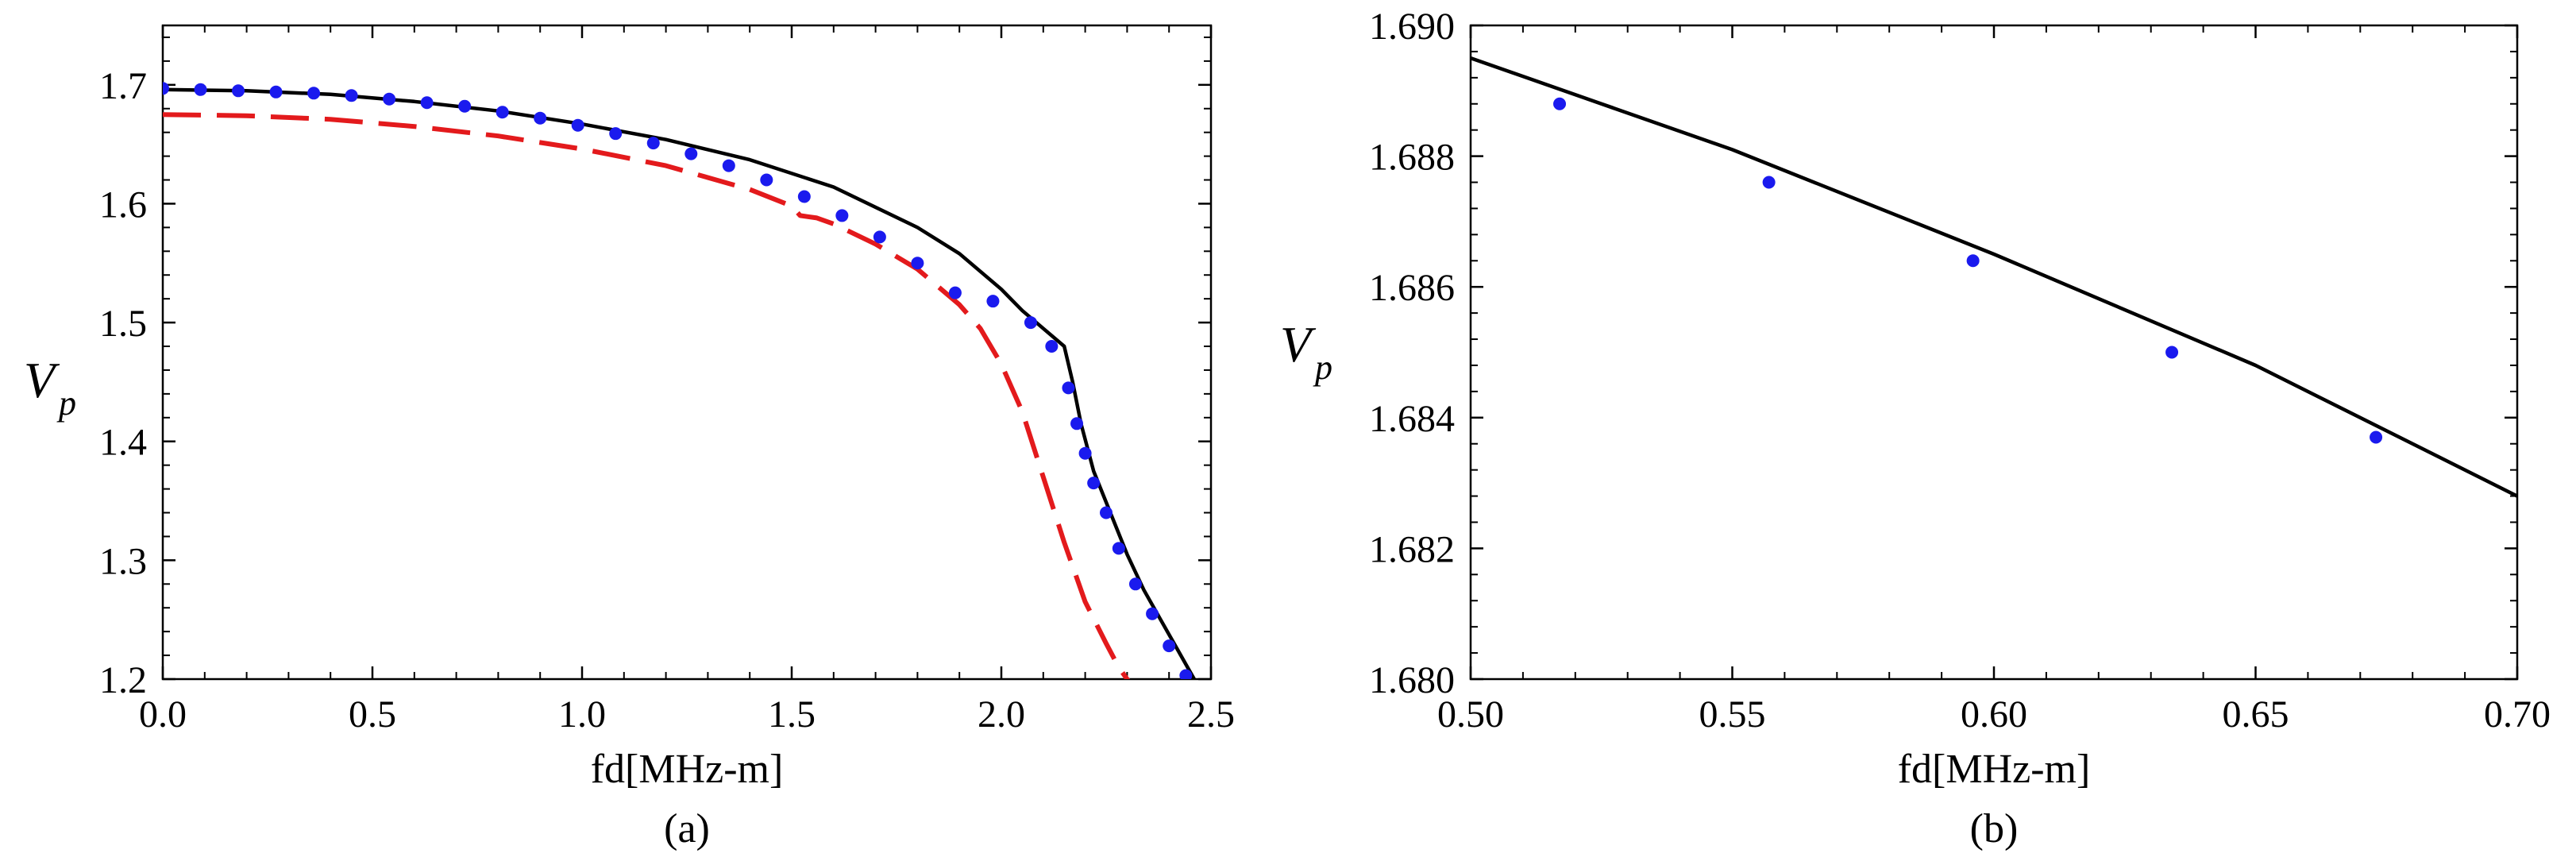  I want to click on x-tick-label: 2.5, so click(1211, 714).